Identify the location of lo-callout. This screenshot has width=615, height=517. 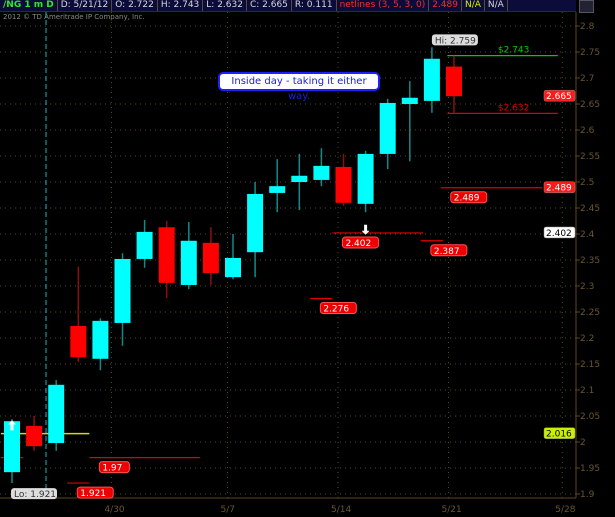
(34, 494).